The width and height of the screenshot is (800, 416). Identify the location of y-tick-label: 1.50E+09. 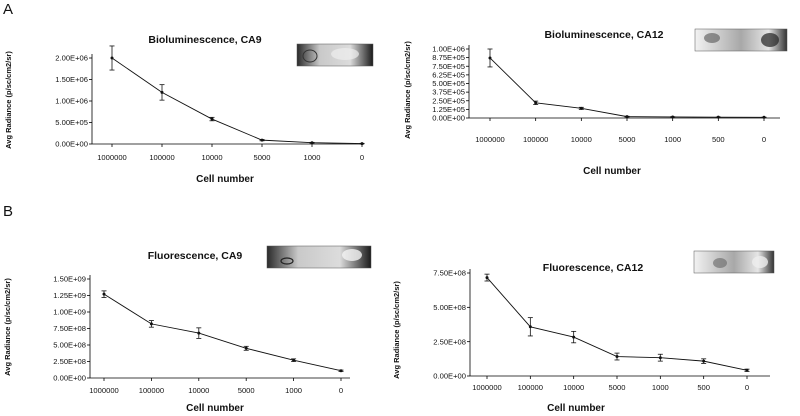
(69, 279).